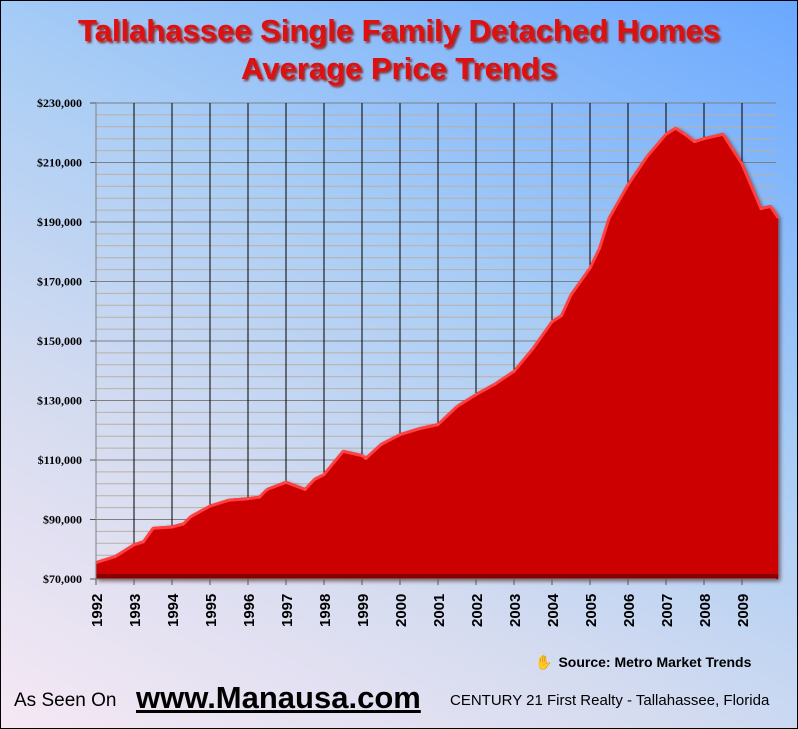 This screenshot has width=798, height=729. I want to click on y-tick-label: $130,000, so click(59, 401).